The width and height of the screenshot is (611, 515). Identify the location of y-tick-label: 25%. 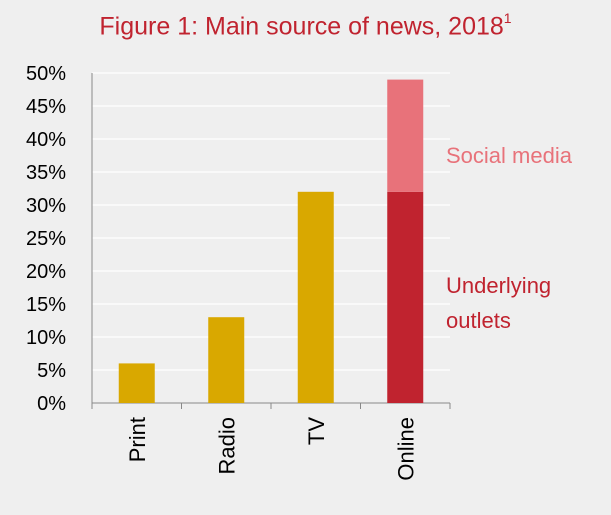
(46, 239).